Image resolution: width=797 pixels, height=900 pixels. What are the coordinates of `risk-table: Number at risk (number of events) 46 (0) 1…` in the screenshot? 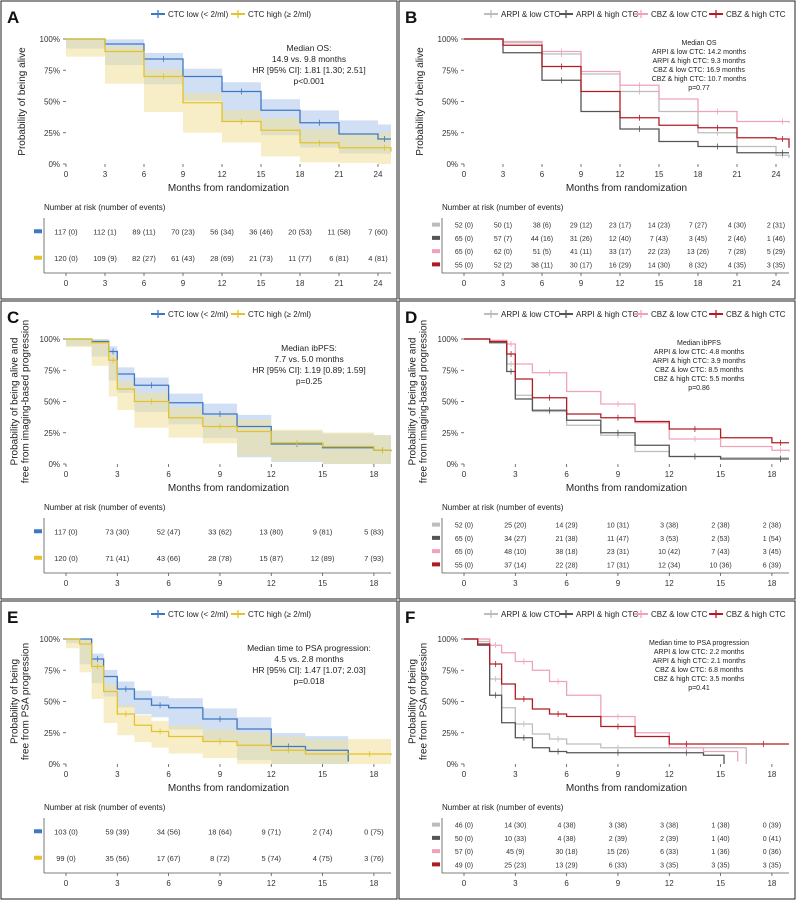 It's located at (610, 845).